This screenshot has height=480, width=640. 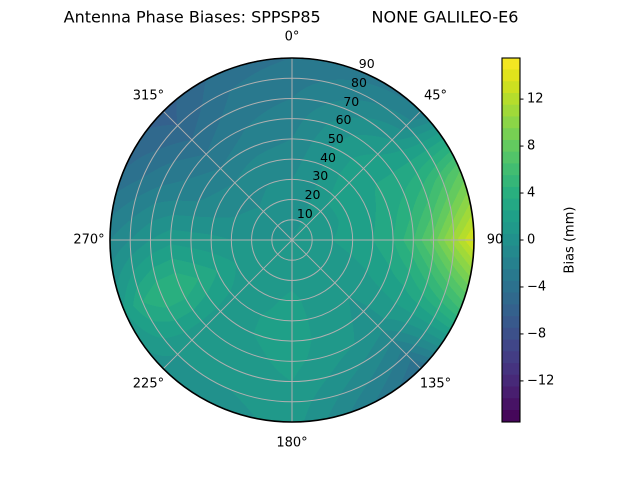 What do you see at coordinates (531, 146) in the screenshot?
I see `colorbar-tick-label-8: 8` at bounding box center [531, 146].